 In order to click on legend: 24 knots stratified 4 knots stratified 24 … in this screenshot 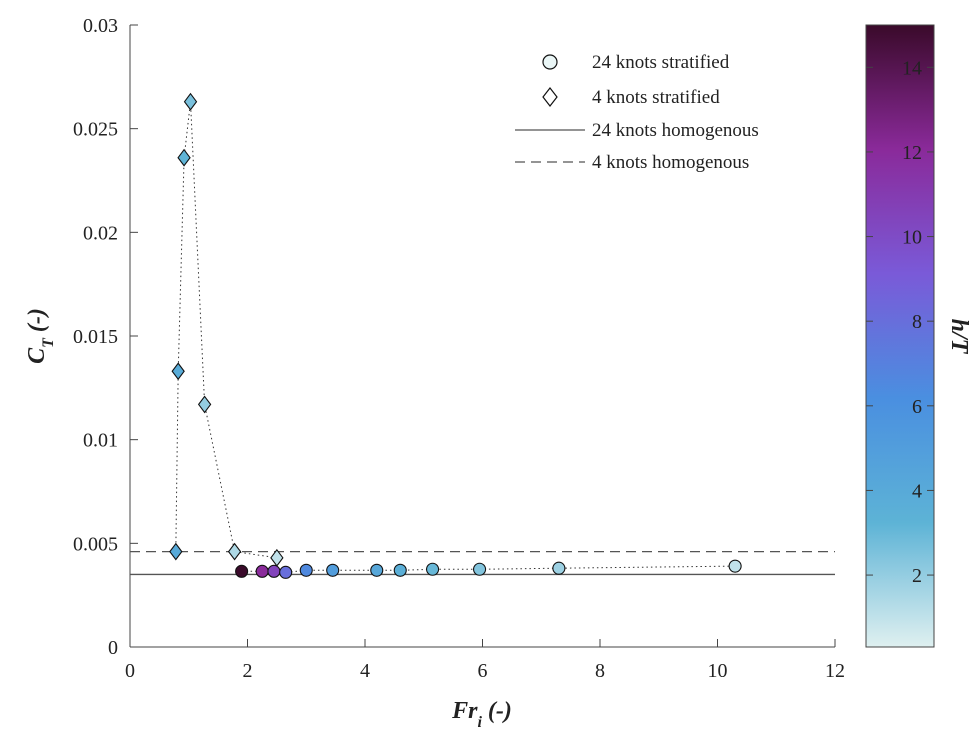, I will do `click(637, 112)`.